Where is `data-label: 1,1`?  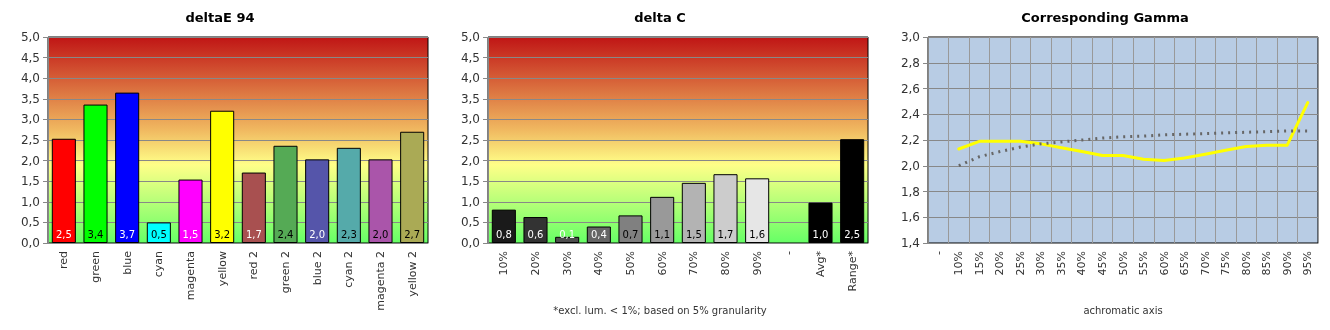 data-label: 1,1 is located at coordinates (662, 234).